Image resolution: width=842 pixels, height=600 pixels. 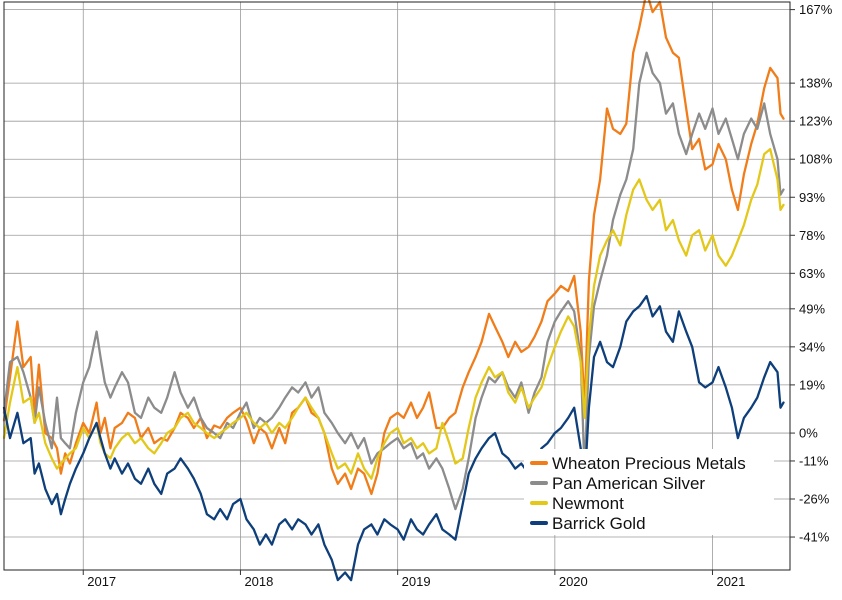 I want to click on y-tick-label: 0%, so click(x=808, y=433).